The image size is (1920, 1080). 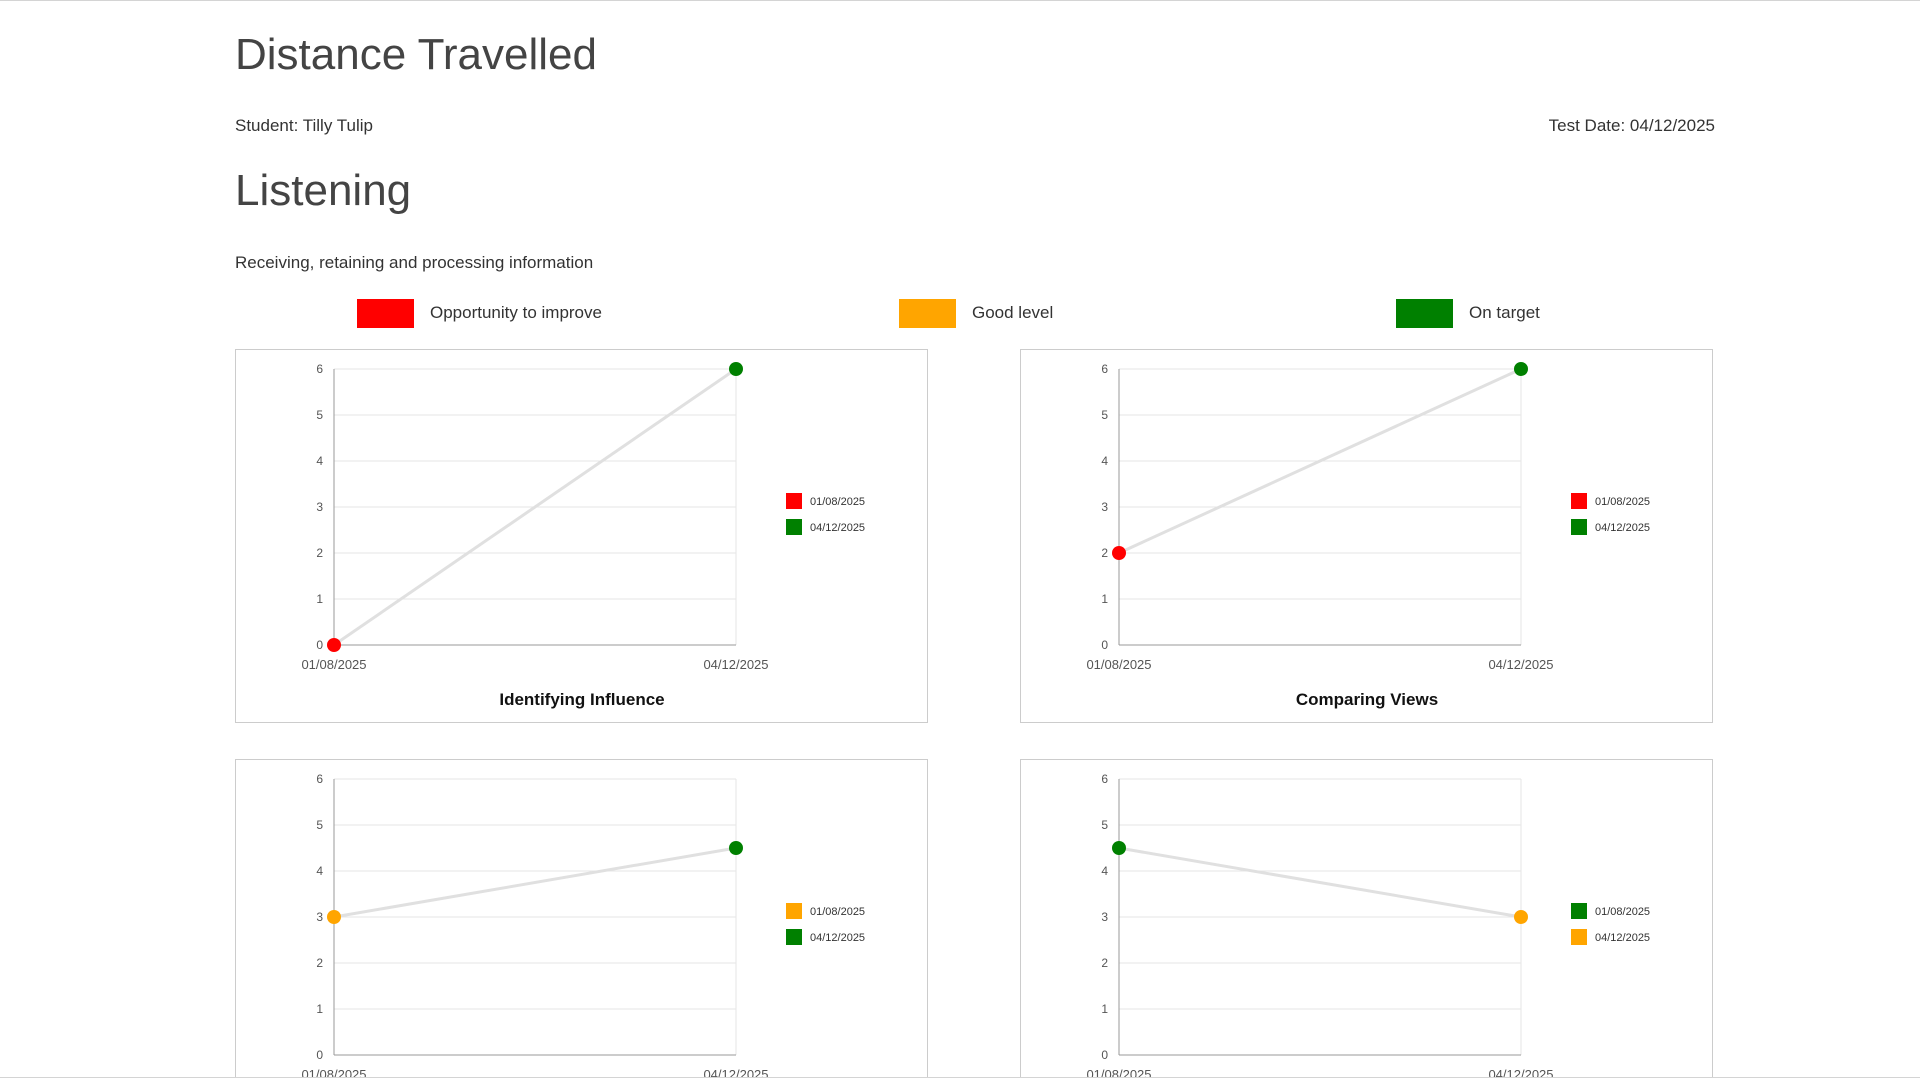 What do you see at coordinates (385, 313) in the screenshot?
I see `legend-opportunity-swatch` at bounding box center [385, 313].